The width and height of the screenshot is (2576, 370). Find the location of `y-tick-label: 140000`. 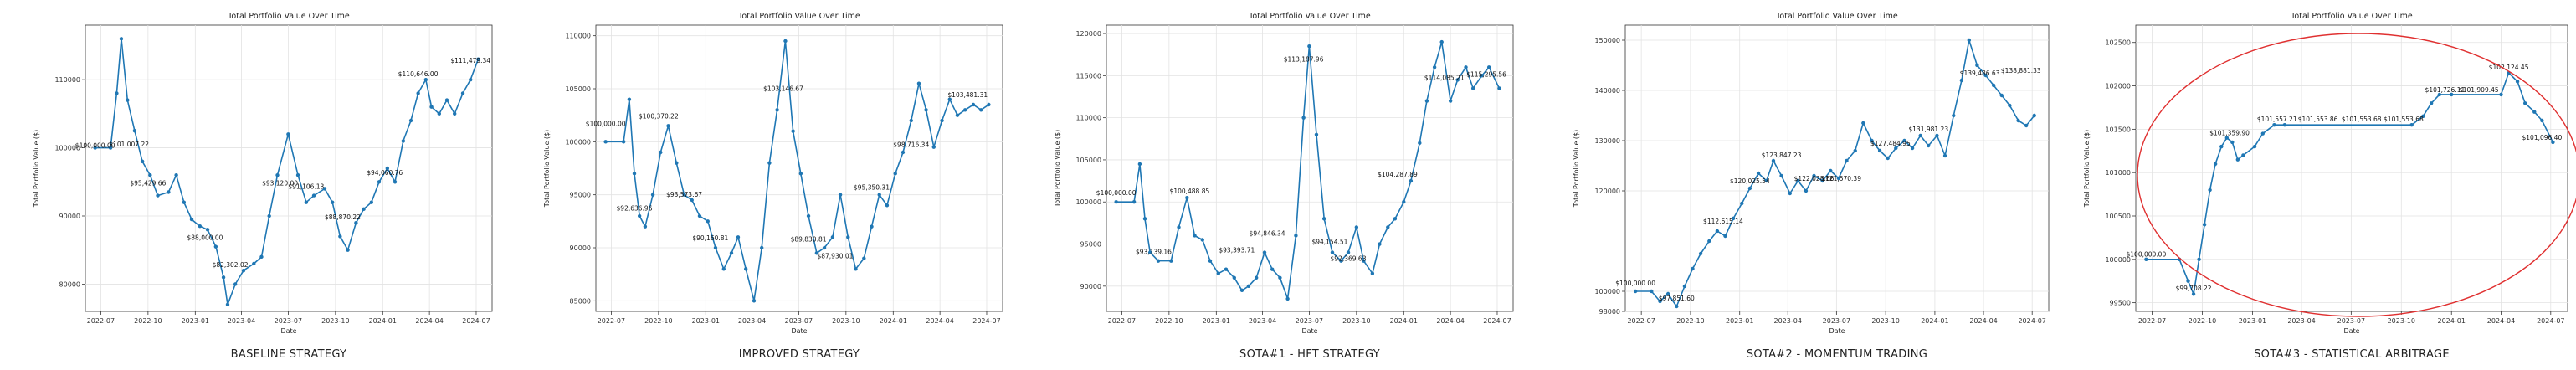

y-tick-label: 140000 is located at coordinates (1607, 91).